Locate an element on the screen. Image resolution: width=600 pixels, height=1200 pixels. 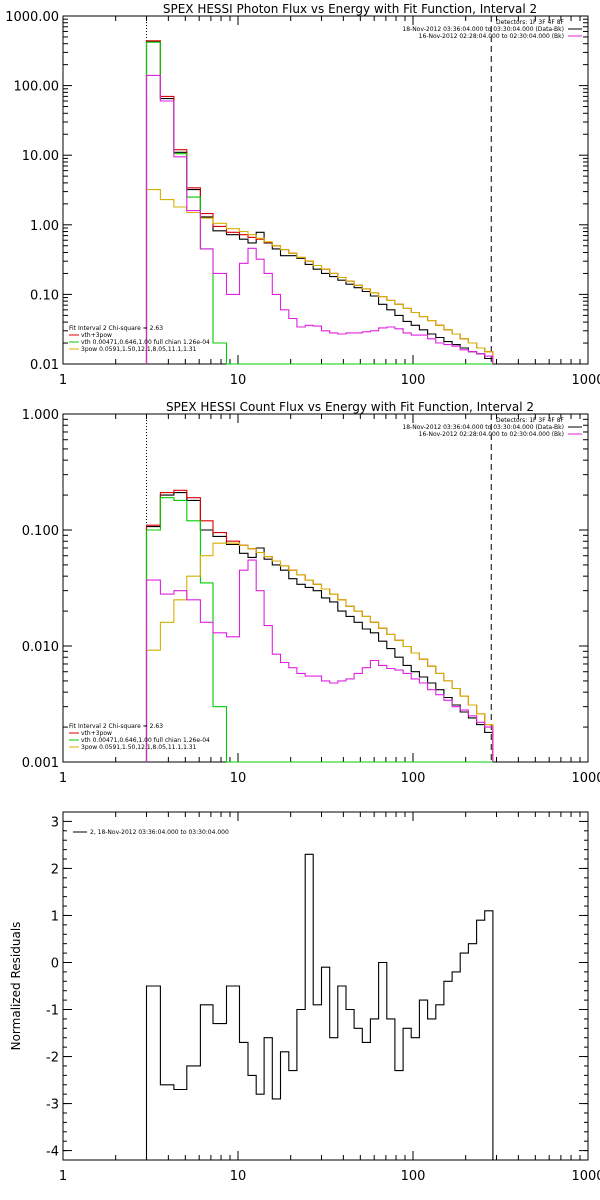
y-tick-label: 10.00 is located at coordinates (40, 156).